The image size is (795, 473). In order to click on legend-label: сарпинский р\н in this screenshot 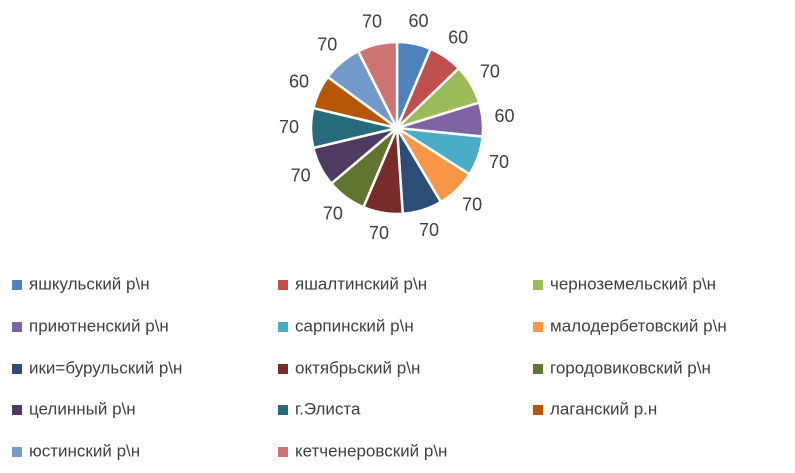, I will do `click(354, 325)`.